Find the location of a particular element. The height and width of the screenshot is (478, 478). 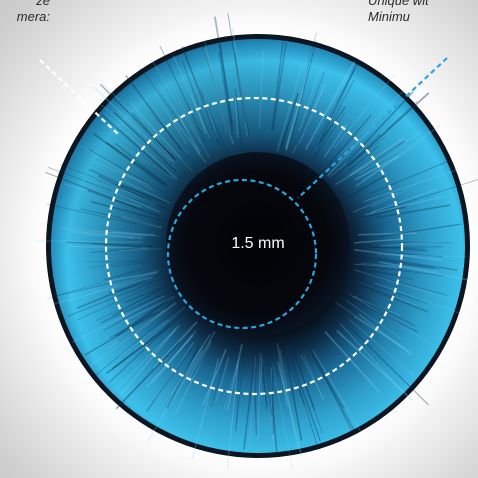

caption-left: ze mera: is located at coordinates (33, 12).